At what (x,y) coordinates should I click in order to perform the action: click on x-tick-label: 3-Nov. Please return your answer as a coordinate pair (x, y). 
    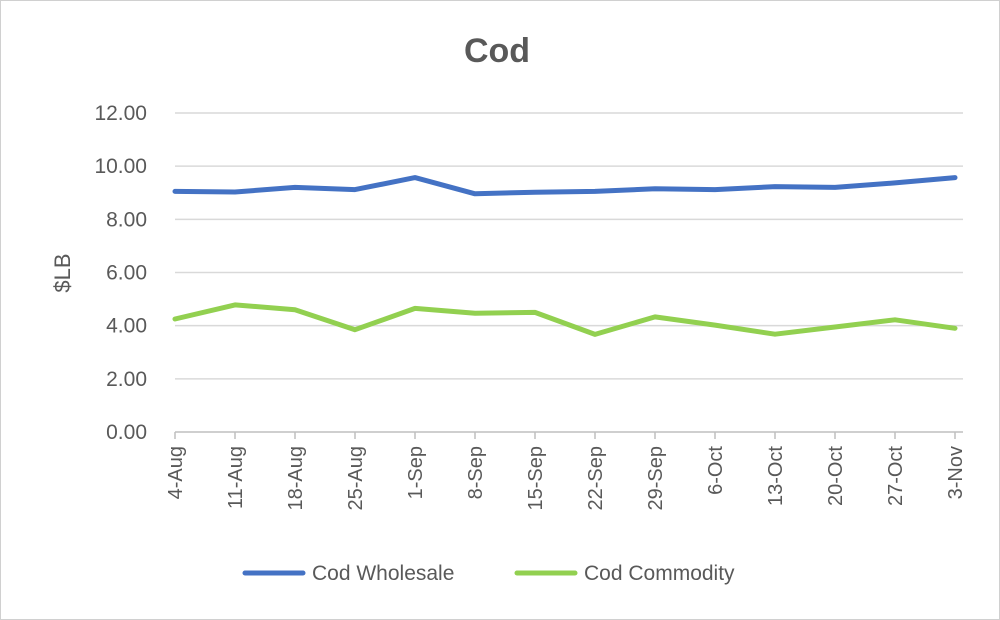
    Looking at the image, I should click on (956, 472).